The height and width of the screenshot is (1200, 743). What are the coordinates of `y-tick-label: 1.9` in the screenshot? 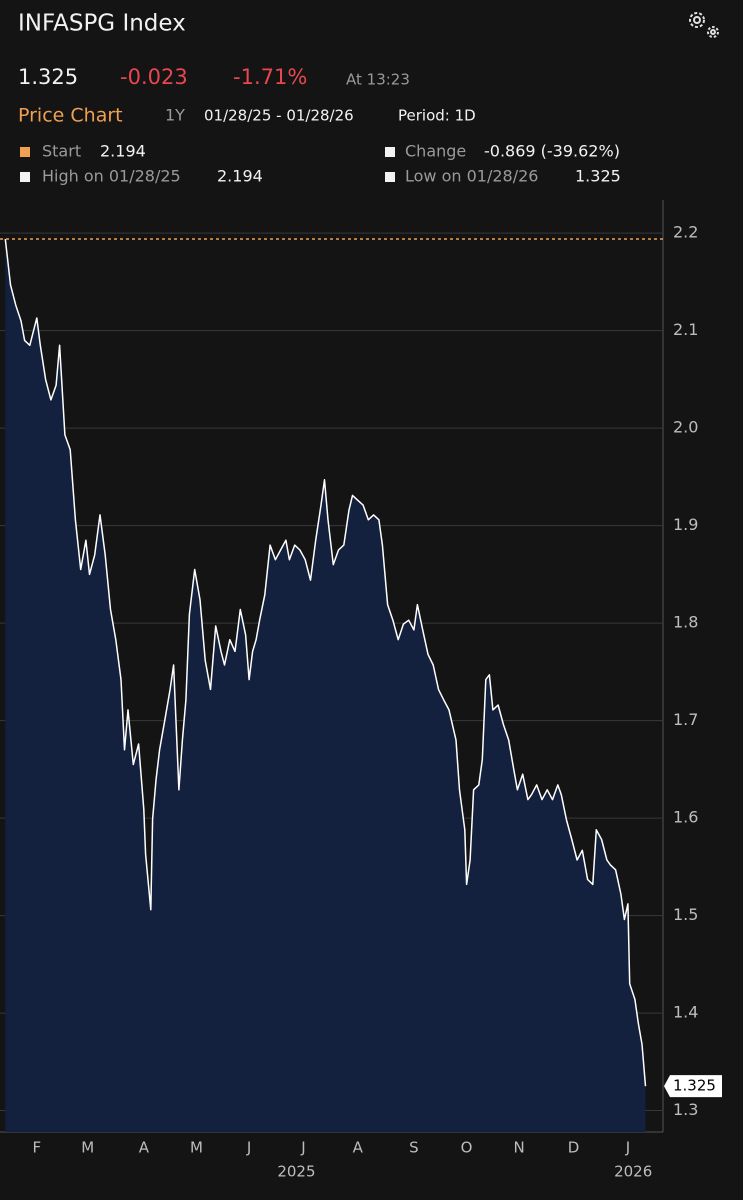 It's located at (685, 524).